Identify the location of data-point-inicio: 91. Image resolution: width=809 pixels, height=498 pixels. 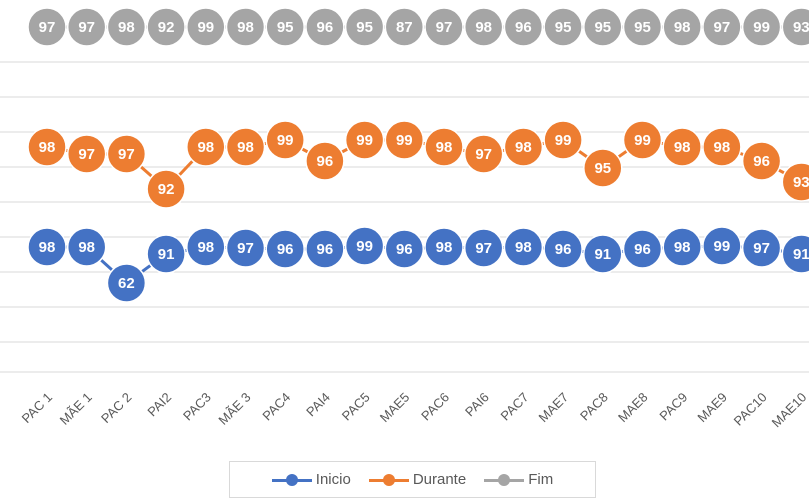
(603, 254).